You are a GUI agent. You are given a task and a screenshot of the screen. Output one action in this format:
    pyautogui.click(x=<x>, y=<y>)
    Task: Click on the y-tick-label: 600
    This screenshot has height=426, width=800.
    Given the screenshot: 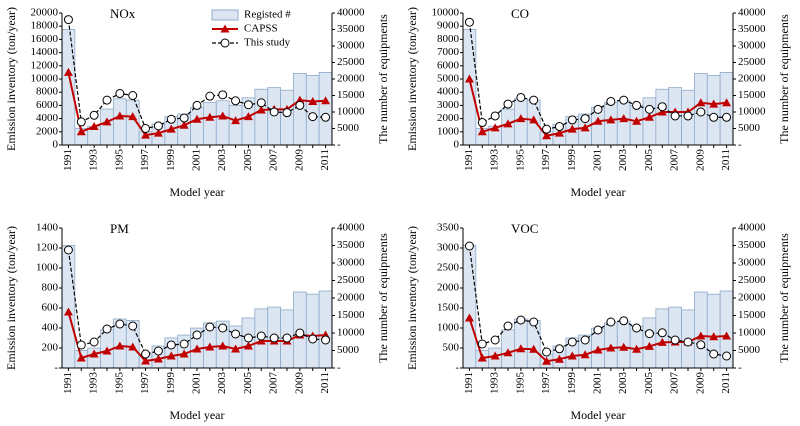 What is the action you would take?
    pyautogui.click(x=50, y=308)
    